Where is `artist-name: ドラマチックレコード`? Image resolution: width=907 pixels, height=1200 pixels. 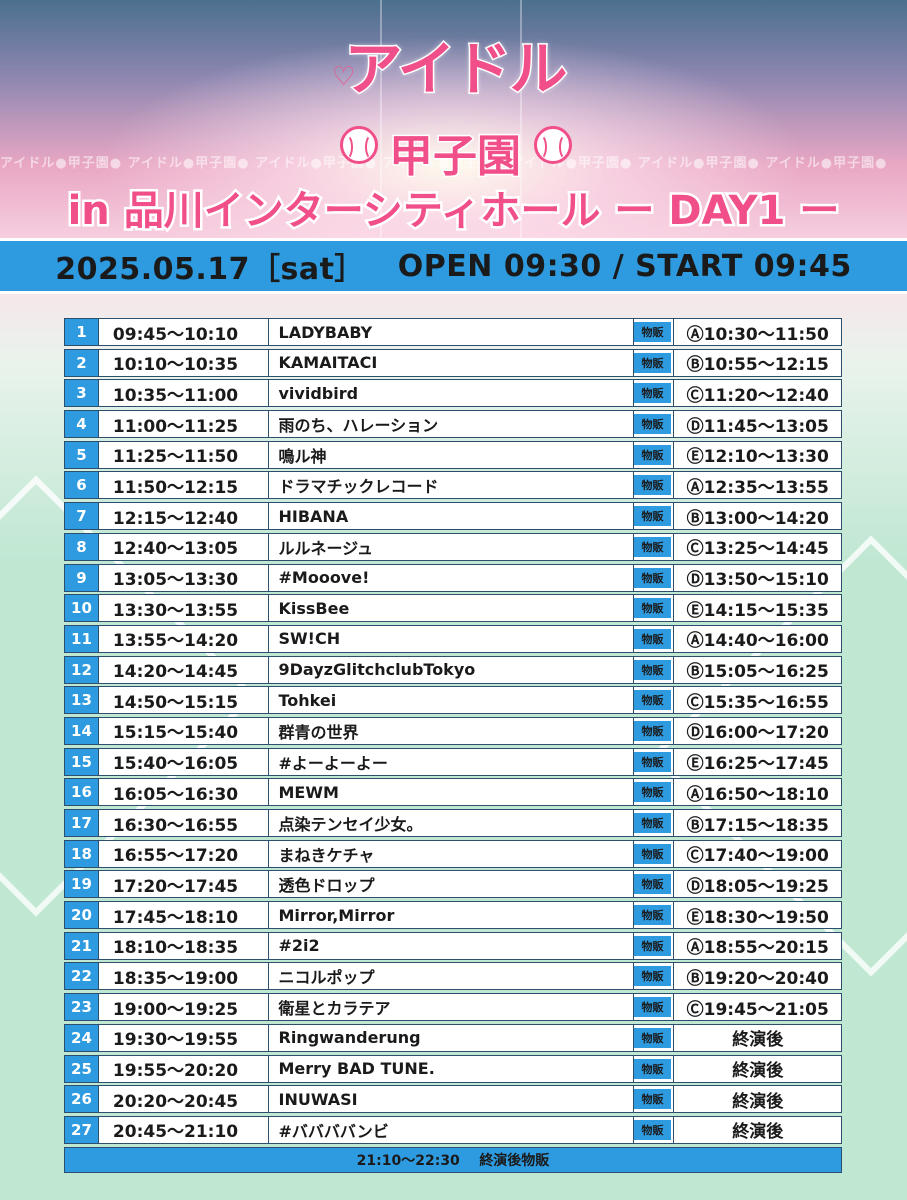
artist-name: ドラマチックレコード is located at coordinates (451, 485).